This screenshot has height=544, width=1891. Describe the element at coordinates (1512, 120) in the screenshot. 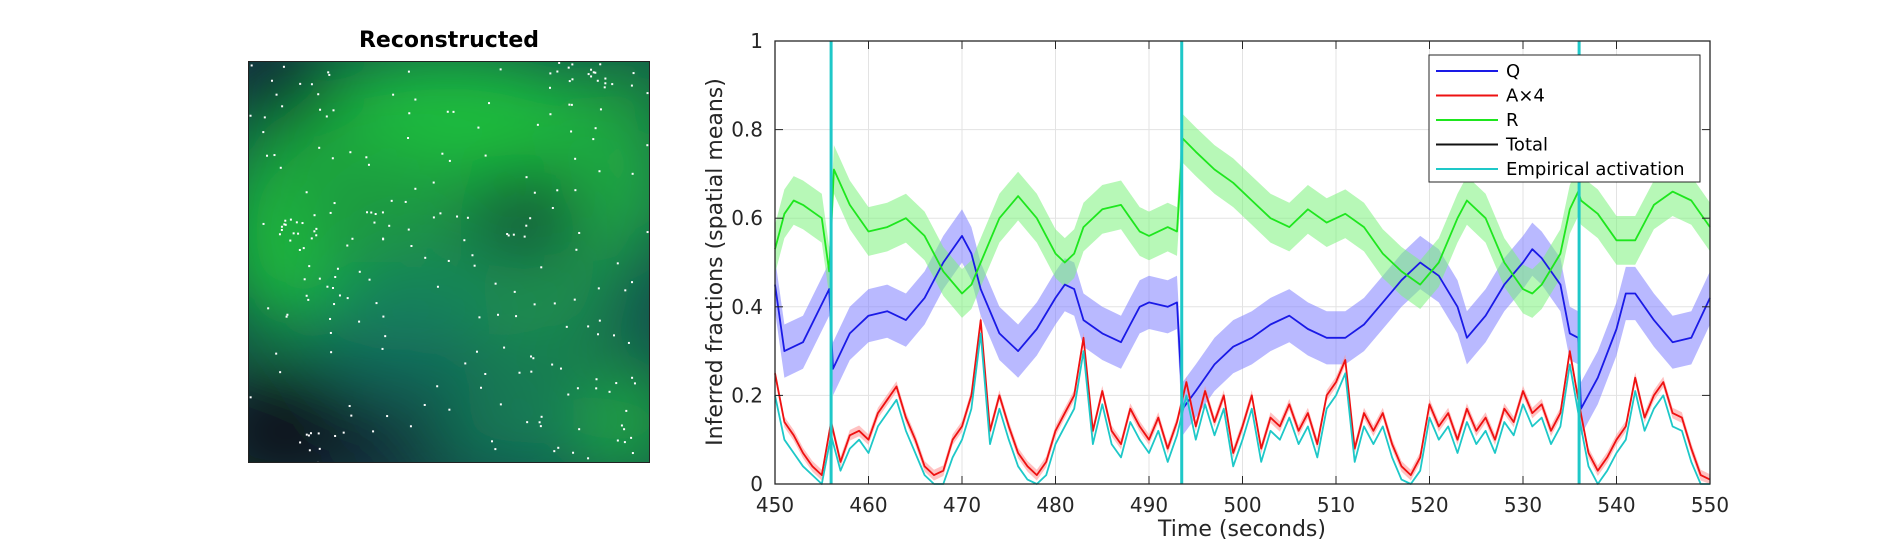

I see `legend-label-r: R` at that location.